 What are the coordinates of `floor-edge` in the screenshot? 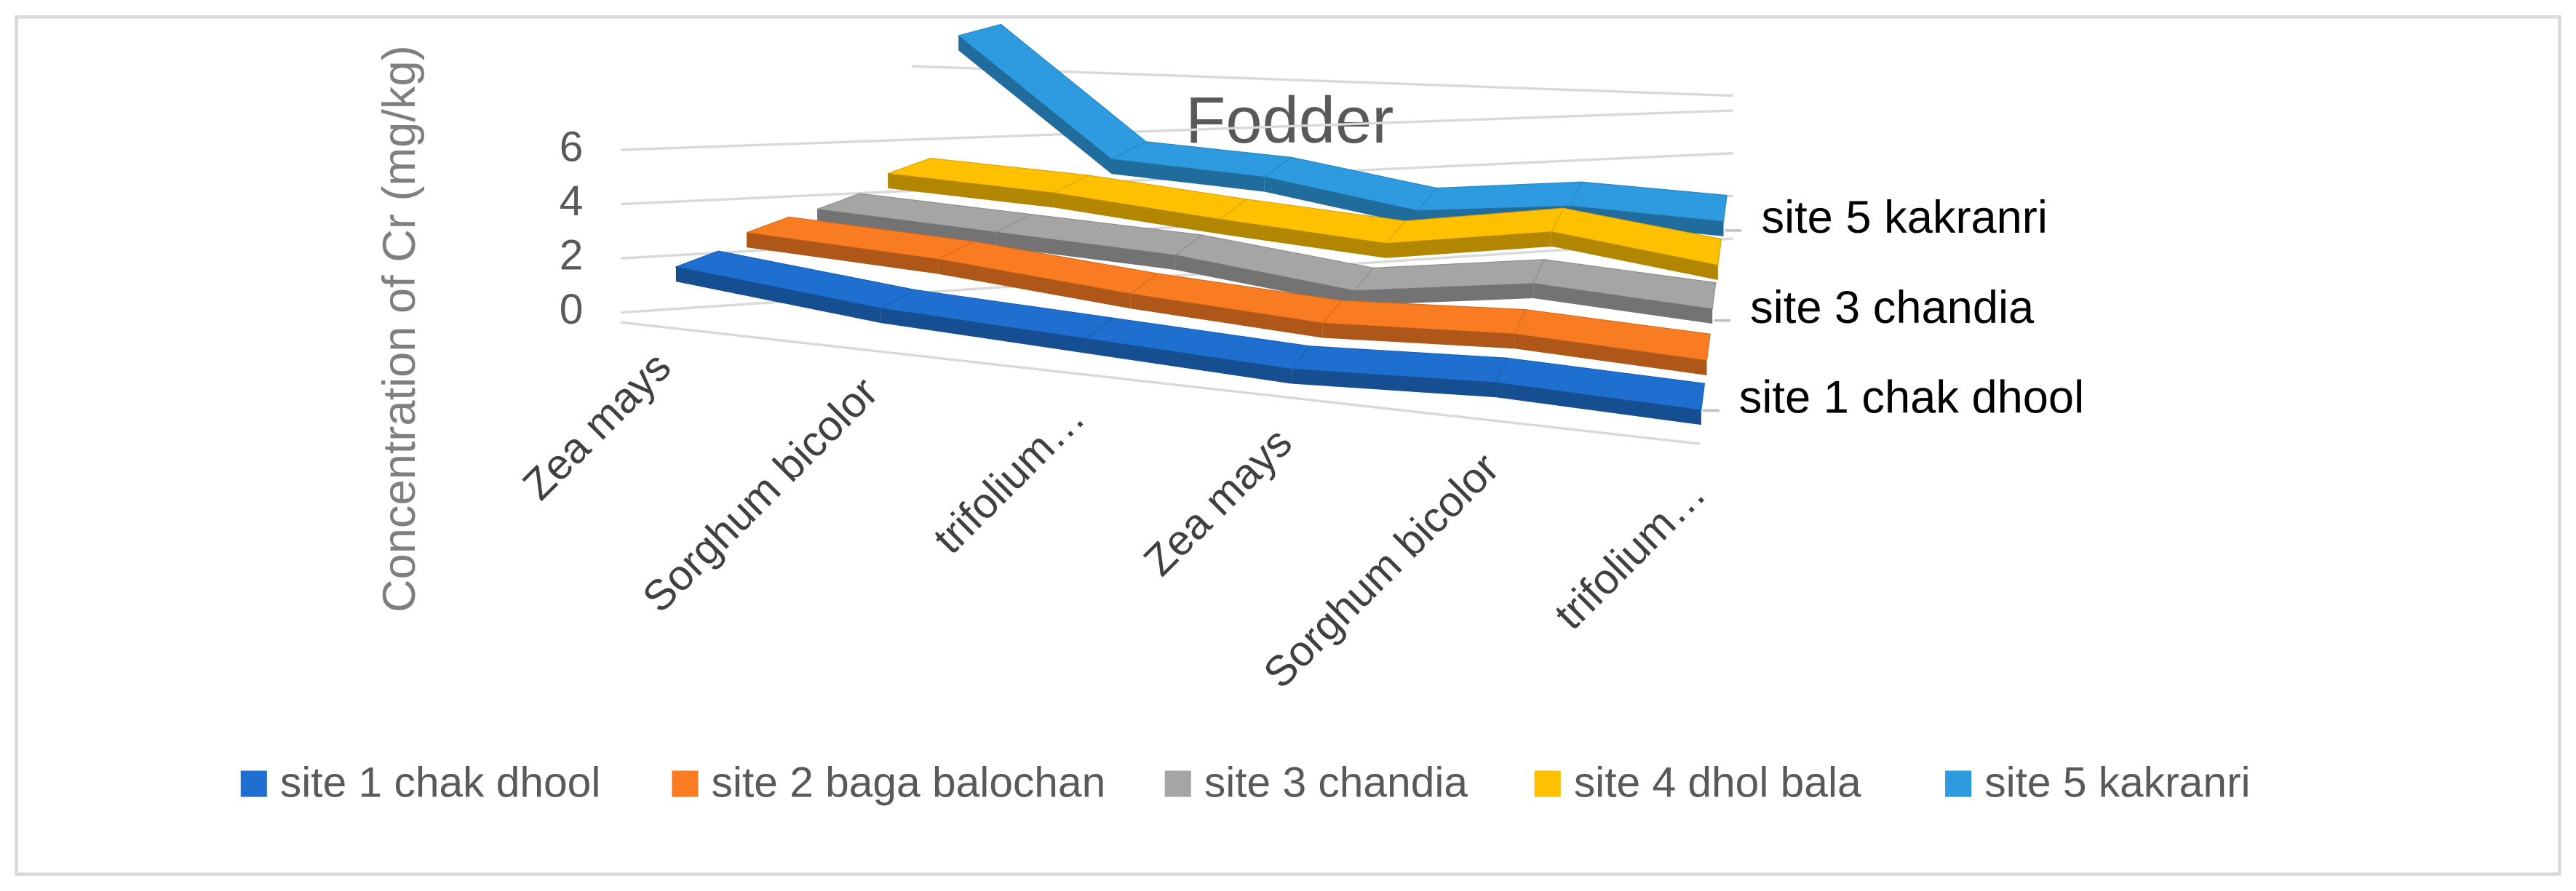 It's located at (1161, 383).